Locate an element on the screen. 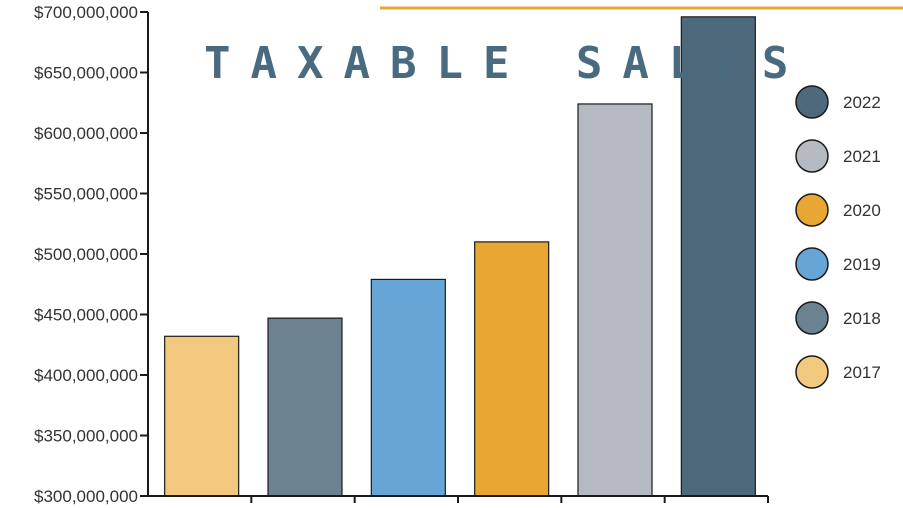 This screenshot has width=903, height=508. bar-2021 is located at coordinates (615, 300).